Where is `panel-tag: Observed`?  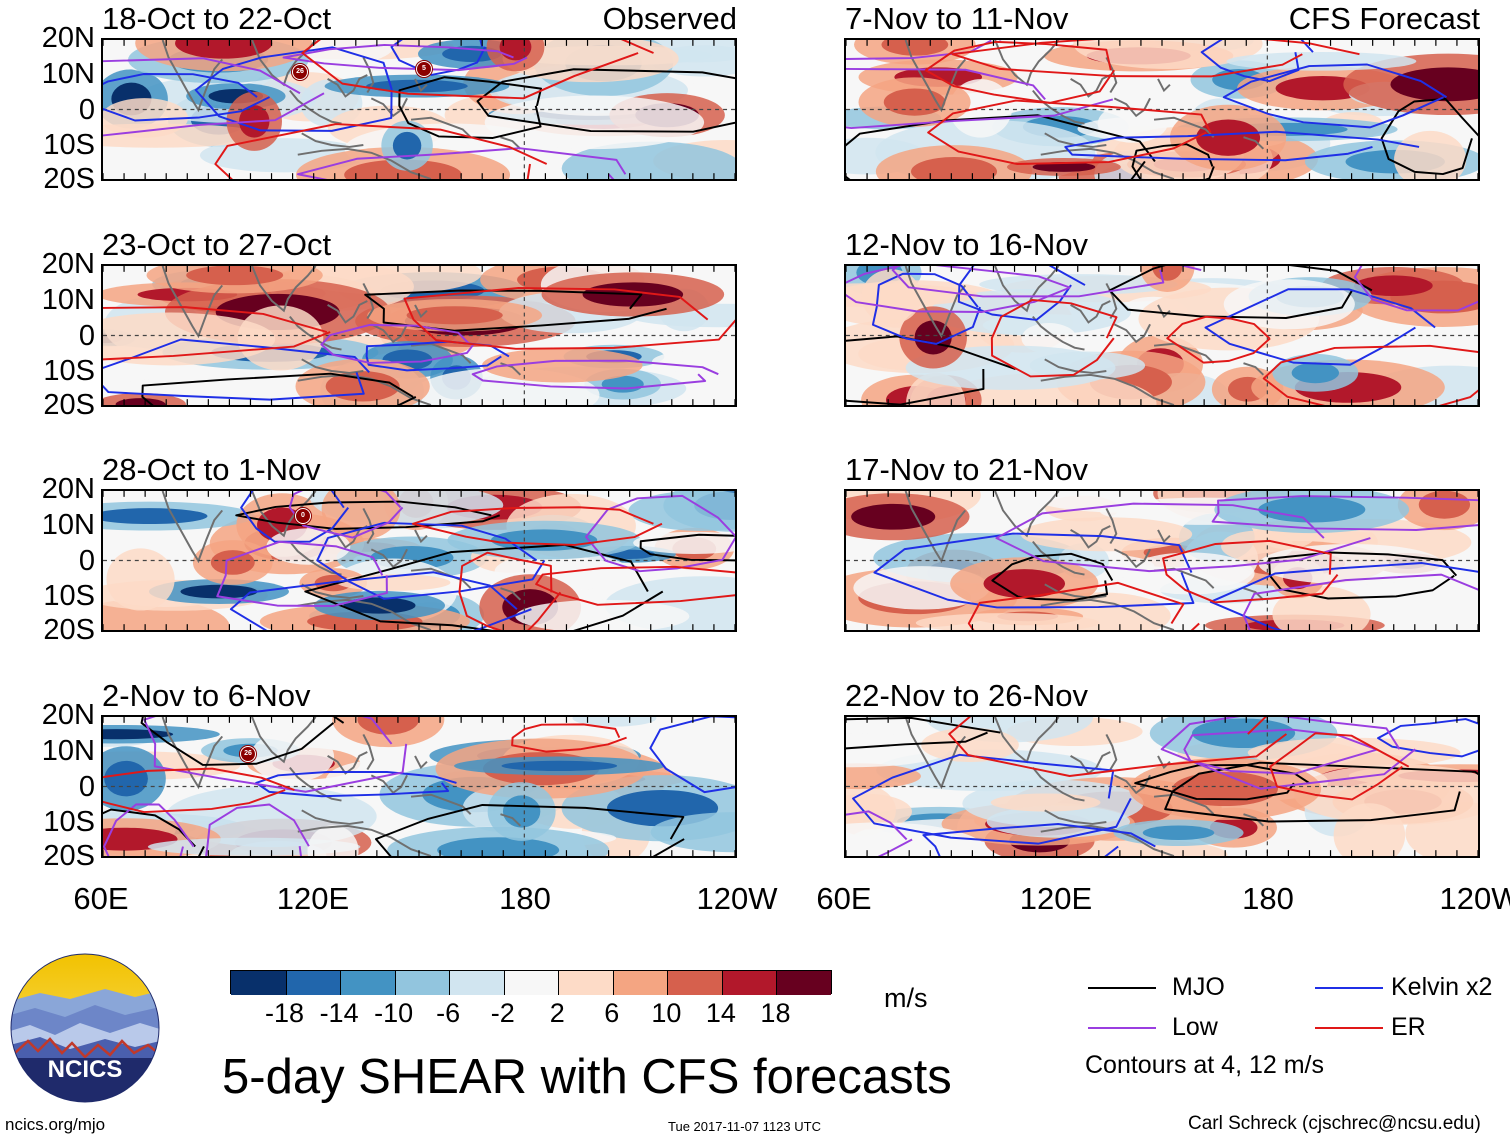
panel-tag: Observed is located at coordinates (669, 18).